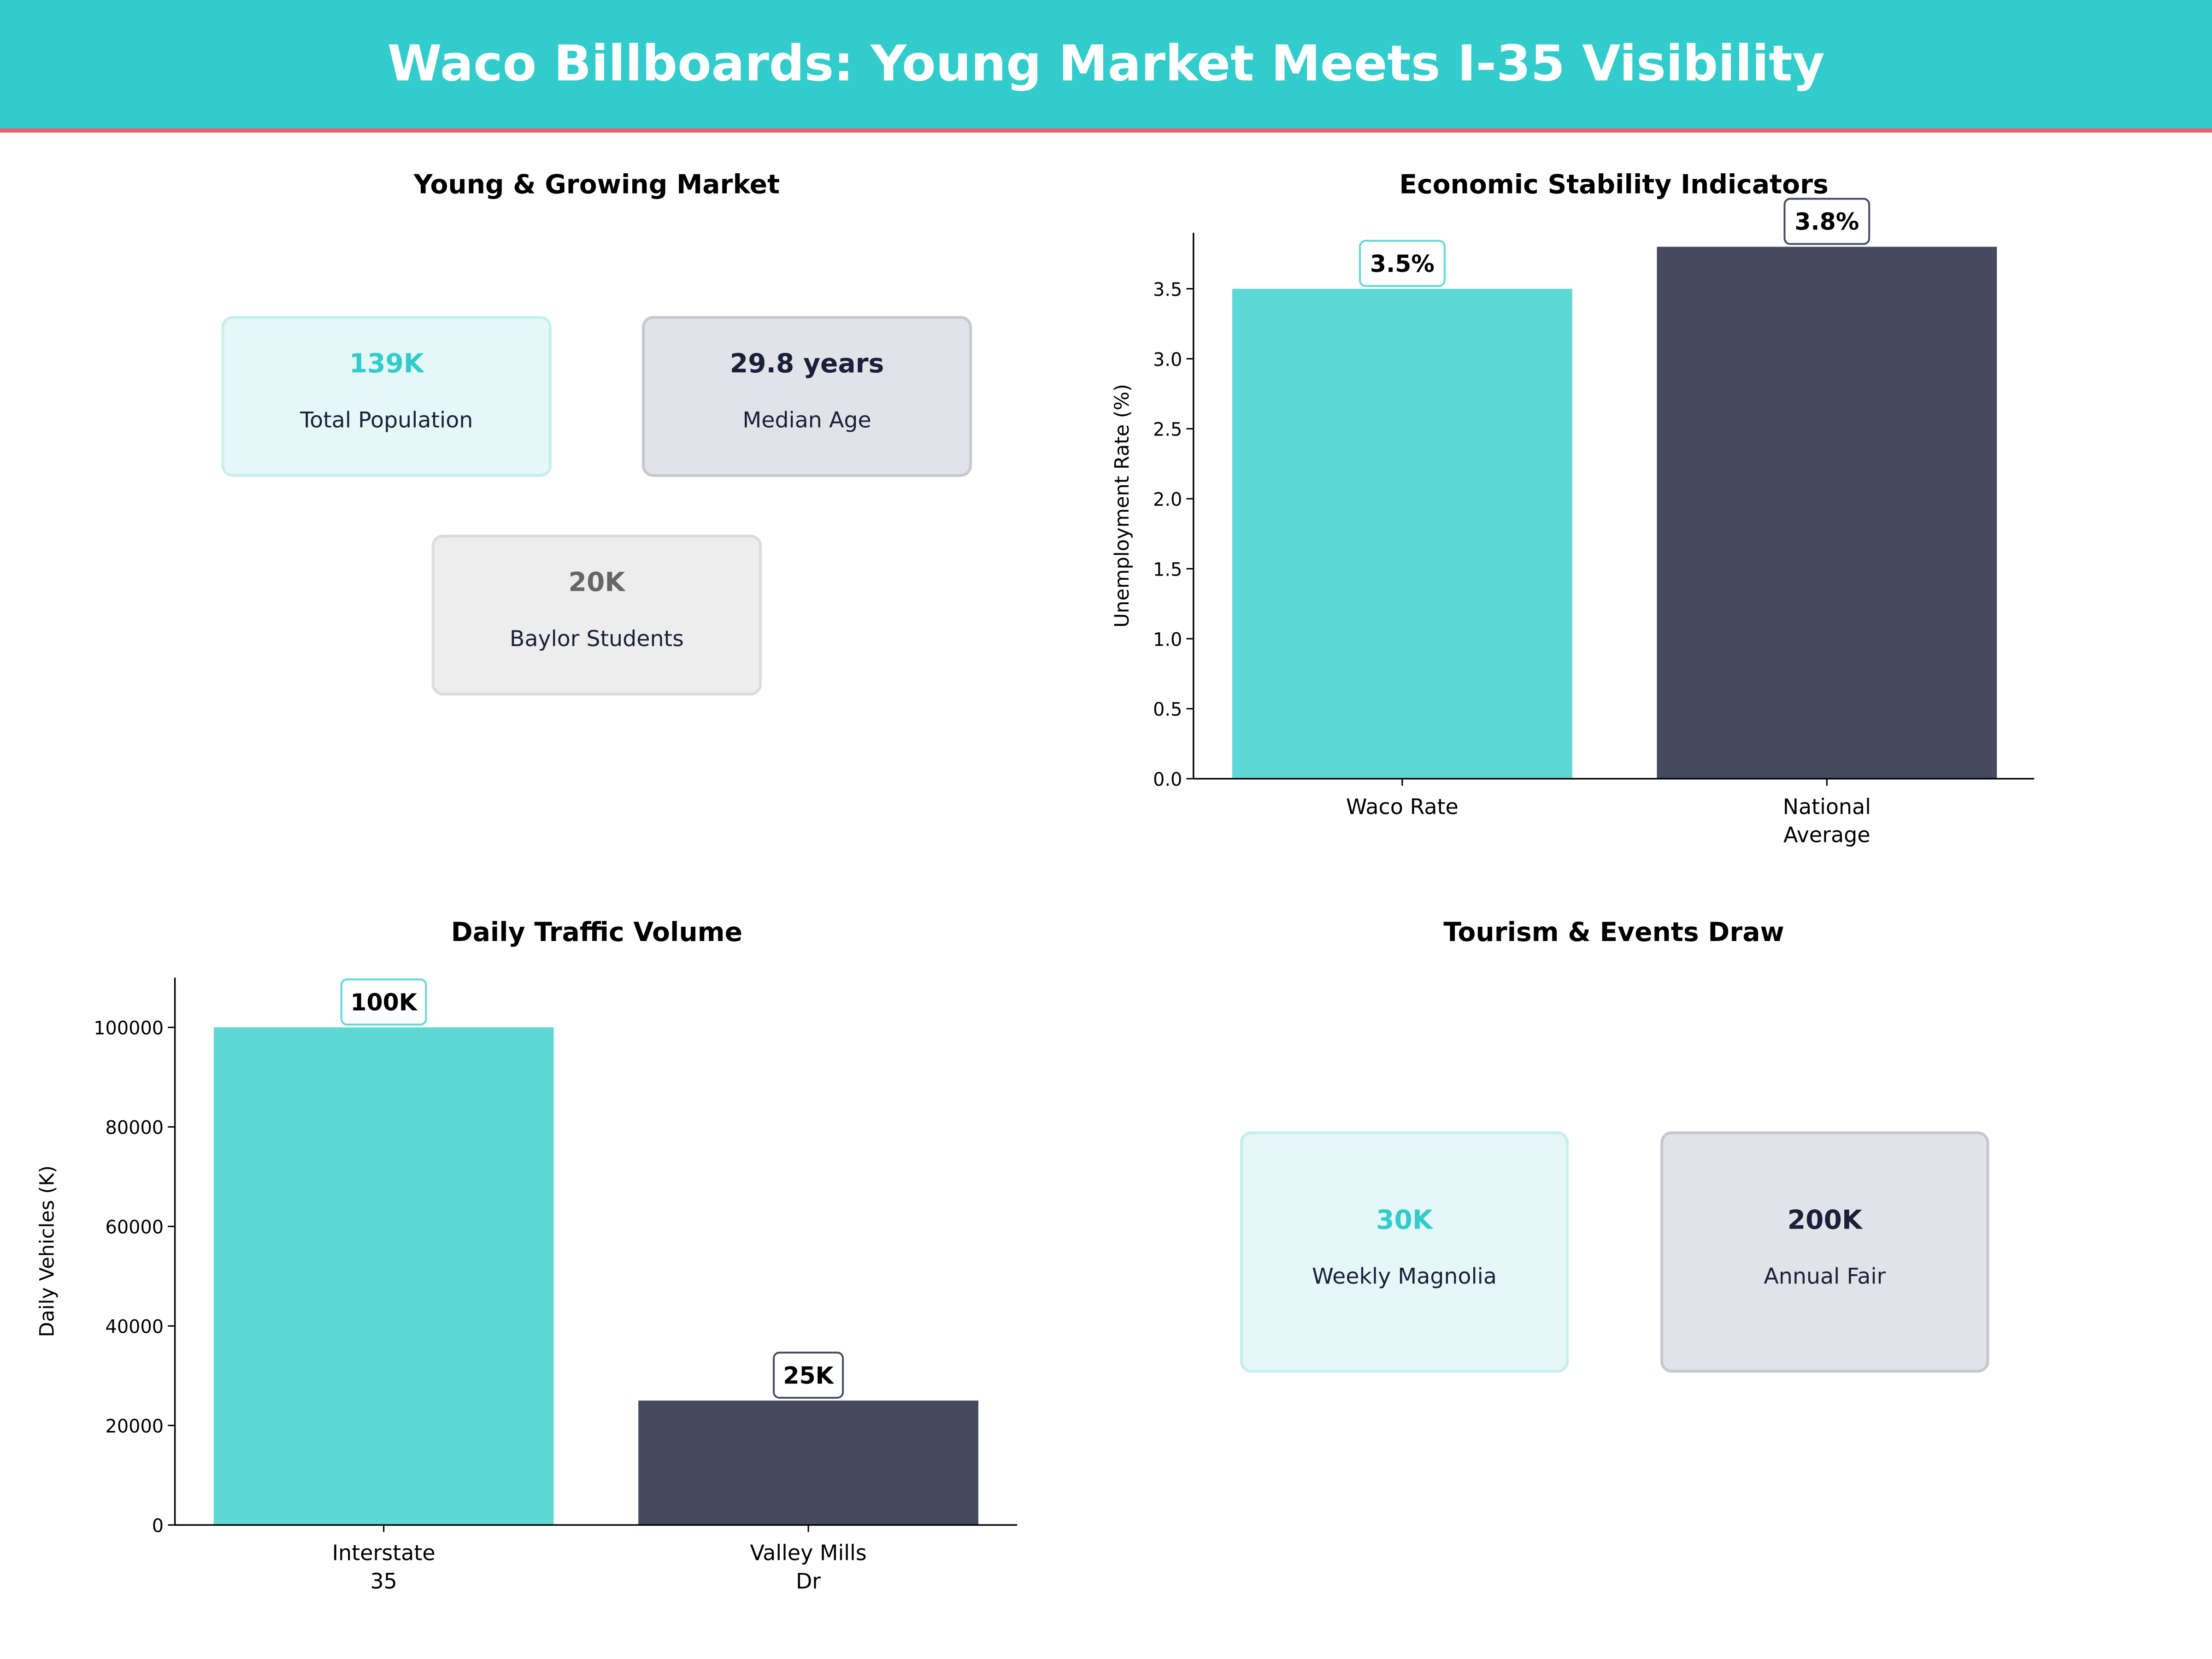 This screenshot has height=1659, width=2212. What do you see at coordinates (387, 363) in the screenshot?
I see `card-value: 139K` at bounding box center [387, 363].